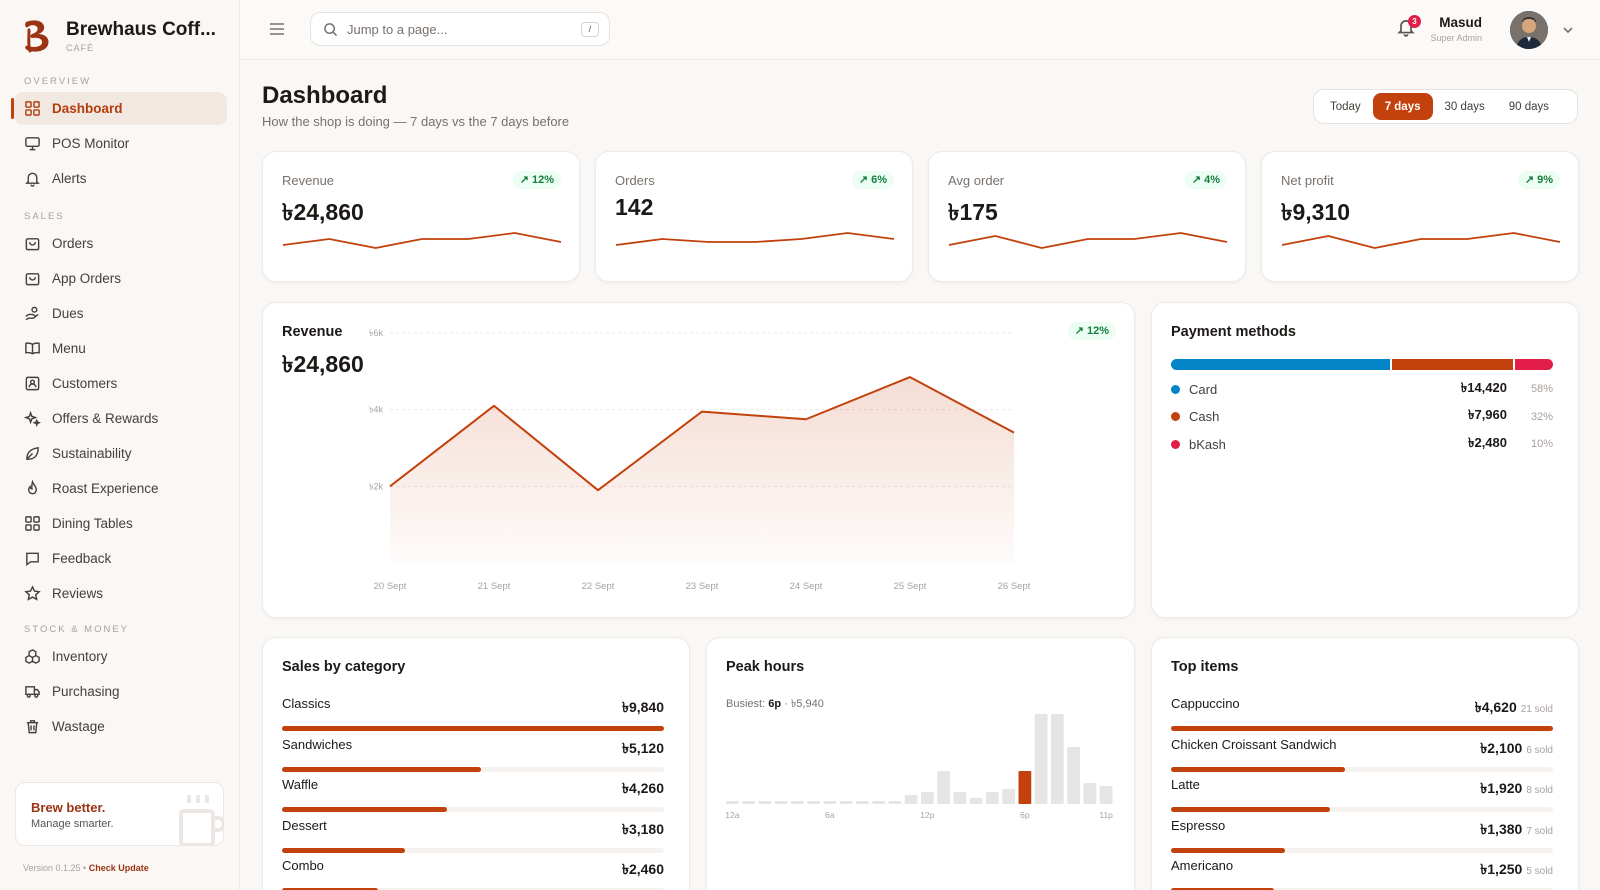 The height and width of the screenshot is (890, 1600). I want to click on hour-label: 6a, so click(830, 815).